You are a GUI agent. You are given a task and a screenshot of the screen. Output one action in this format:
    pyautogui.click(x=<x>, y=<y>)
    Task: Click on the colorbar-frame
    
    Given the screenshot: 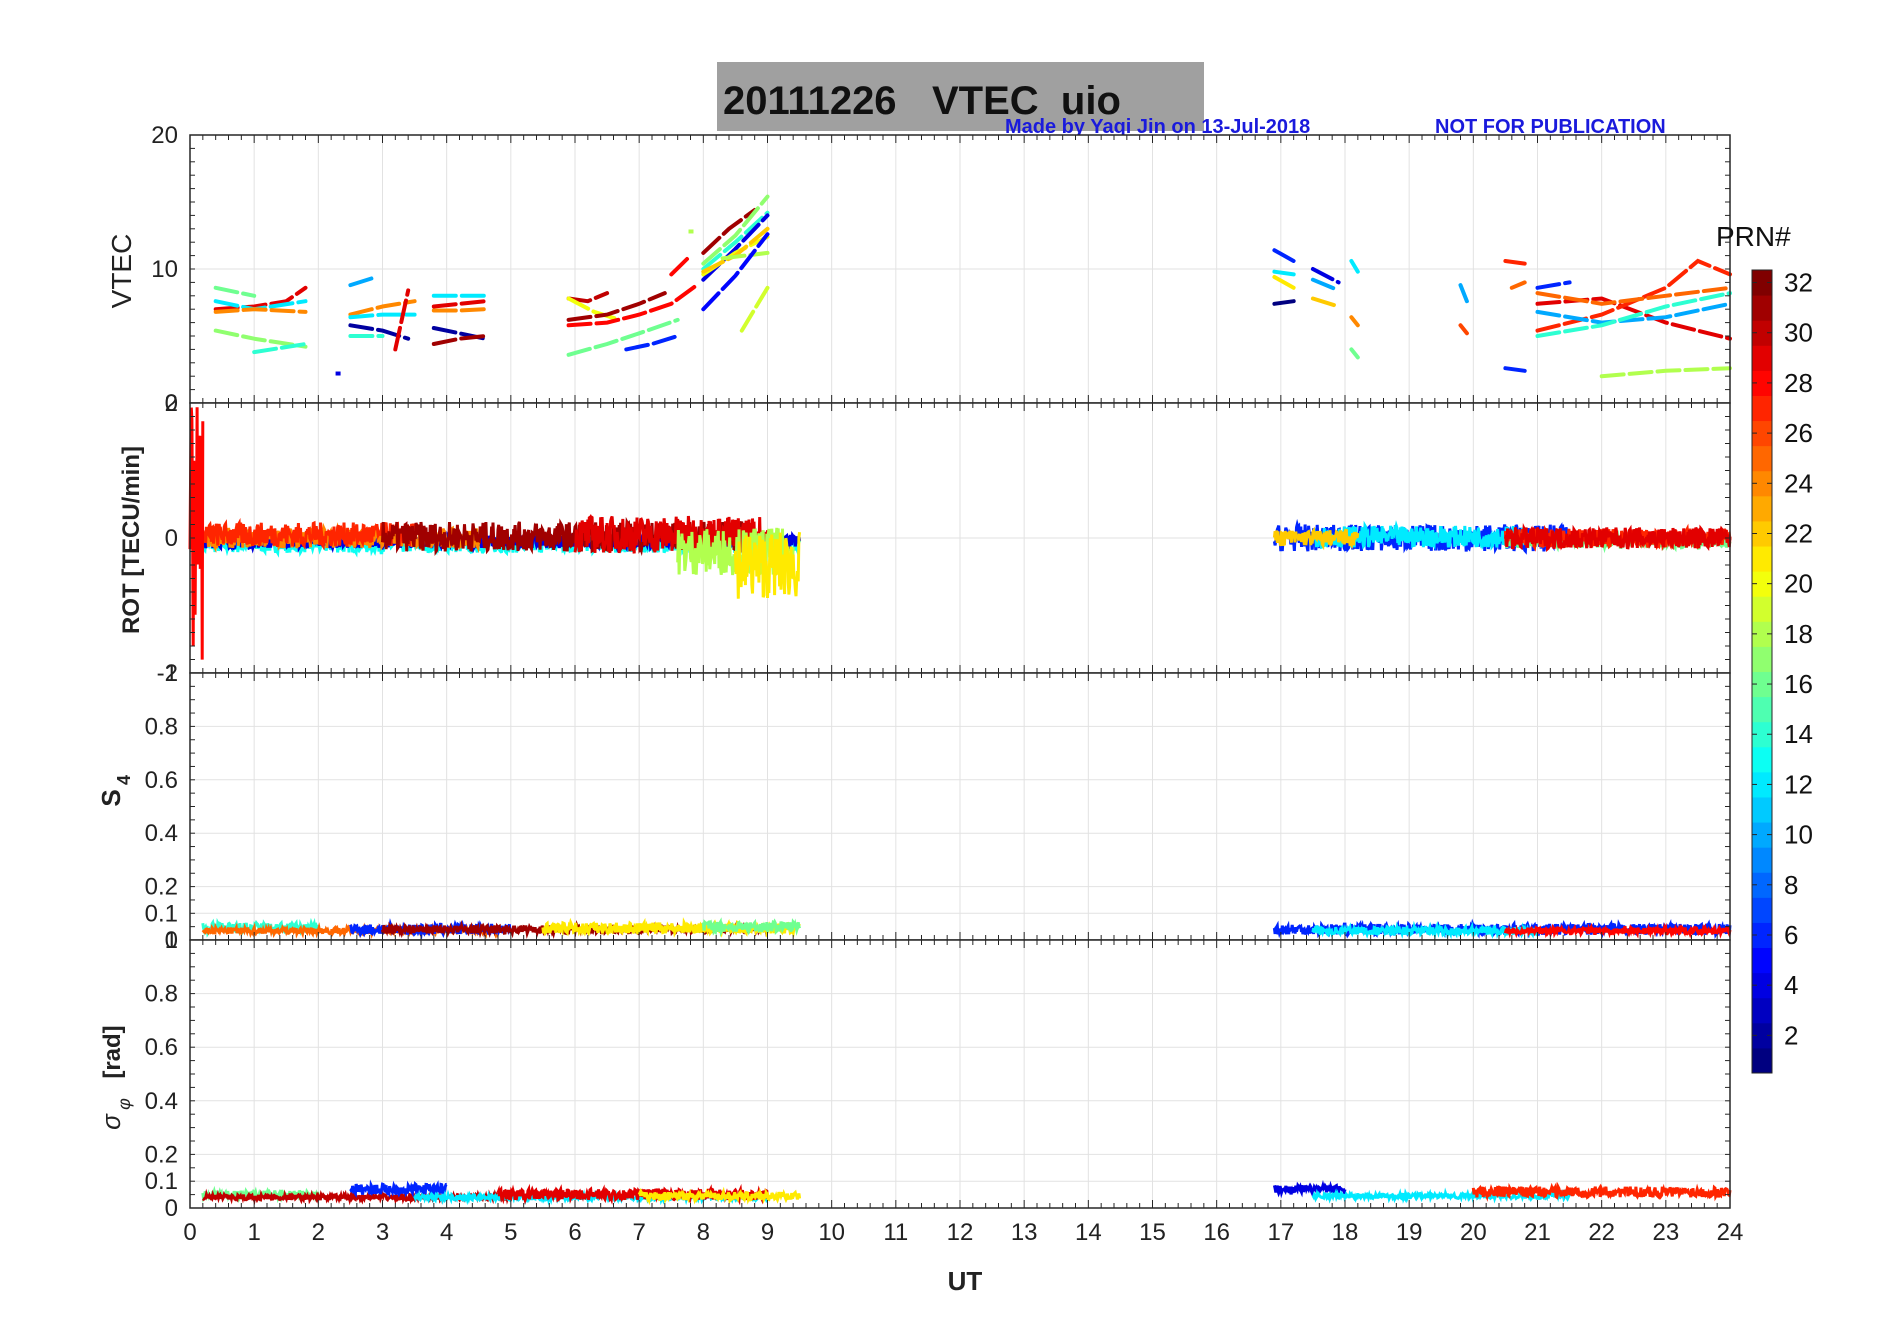 What is the action you would take?
    pyautogui.click(x=1762, y=671)
    